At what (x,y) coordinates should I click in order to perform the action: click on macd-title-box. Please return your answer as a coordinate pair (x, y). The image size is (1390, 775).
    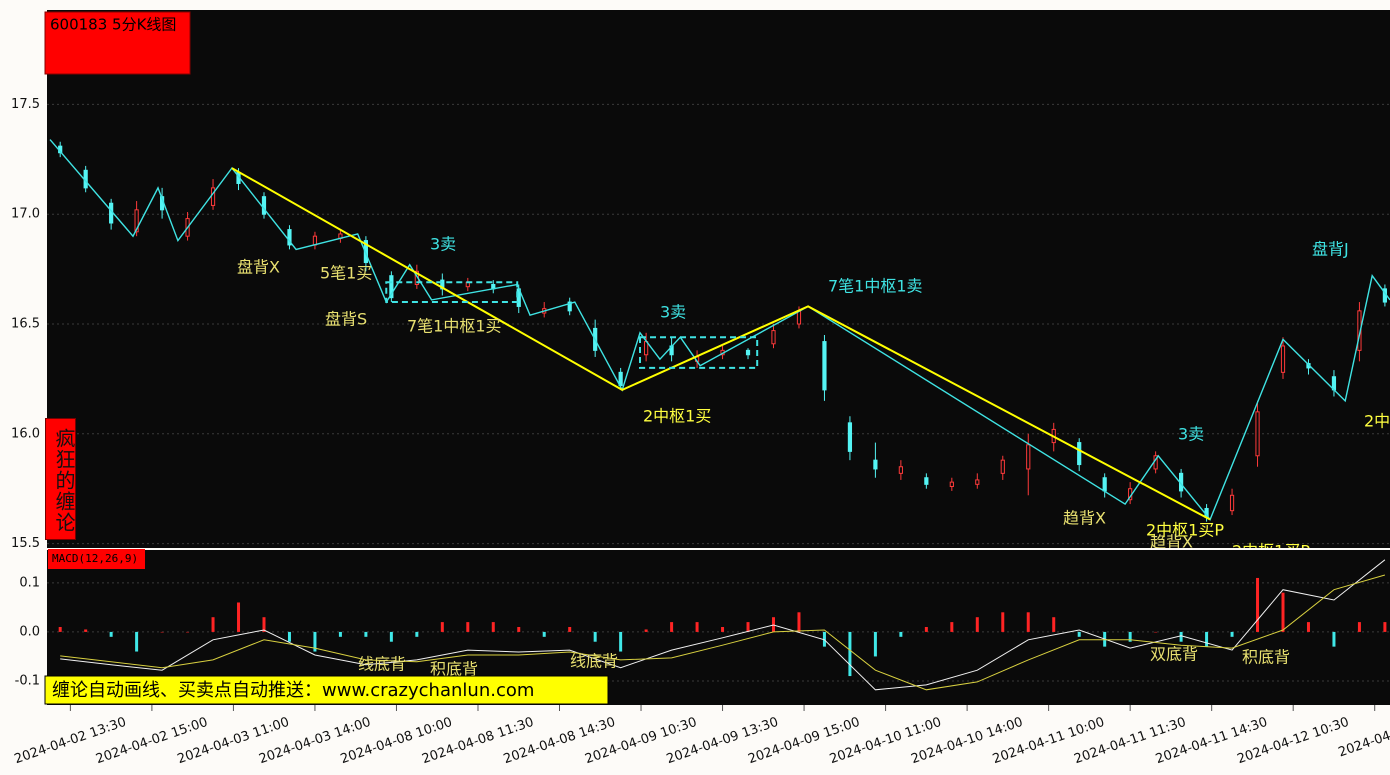
    Looking at the image, I should click on (96, 559).